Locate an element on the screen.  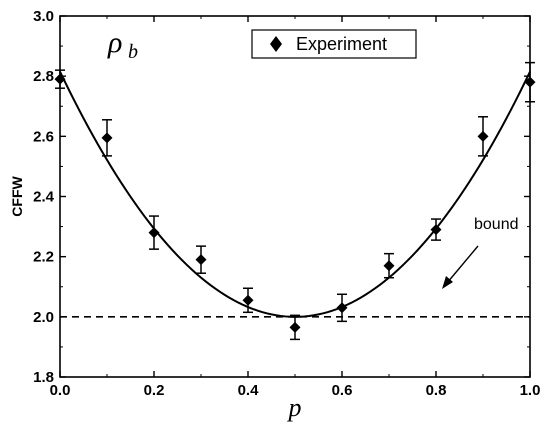
bound-arrow-line is located at coordinates (462, 264).